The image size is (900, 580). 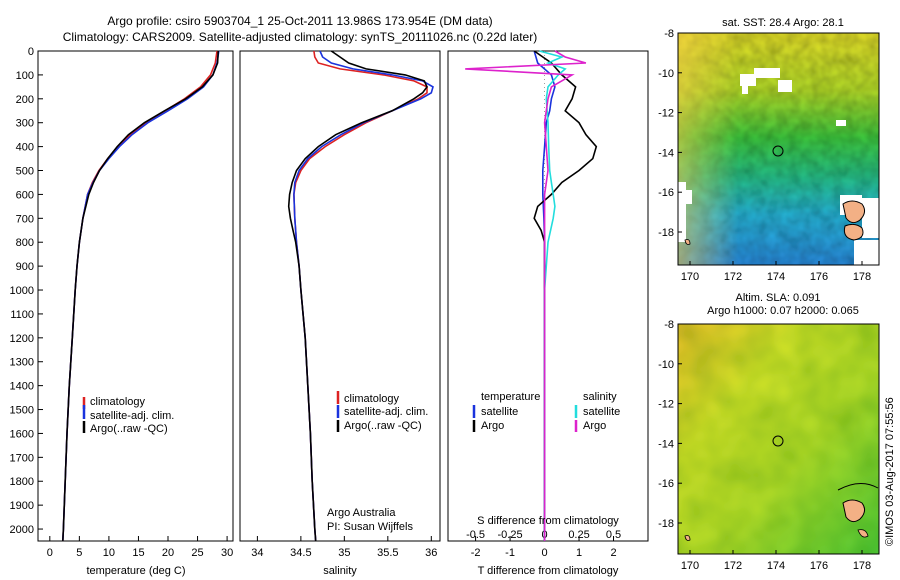 I want to click on difference-profiles, so click(x=531, y=295).